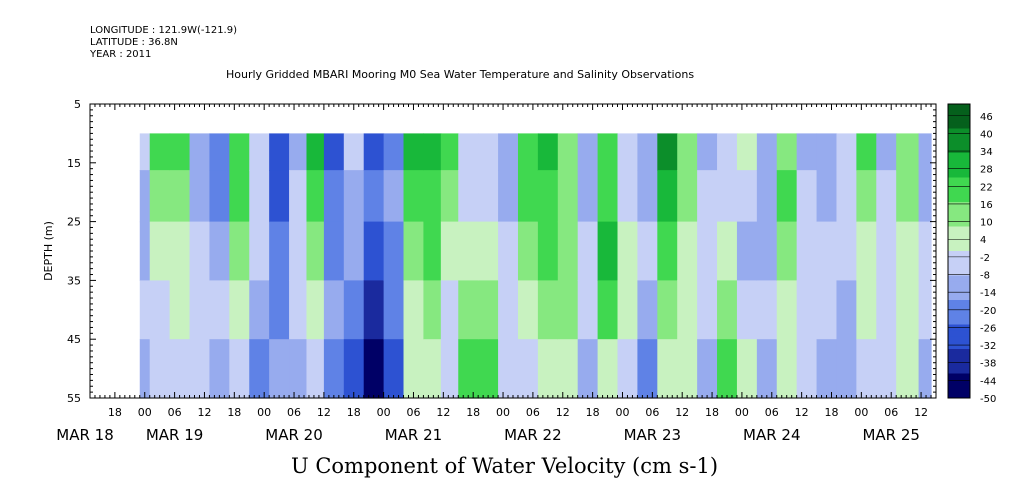  What do you see at coordinates (986, 134) in the screenshot?
I see `colorbar-tick-label: 40` at bounding box center [986, 134].